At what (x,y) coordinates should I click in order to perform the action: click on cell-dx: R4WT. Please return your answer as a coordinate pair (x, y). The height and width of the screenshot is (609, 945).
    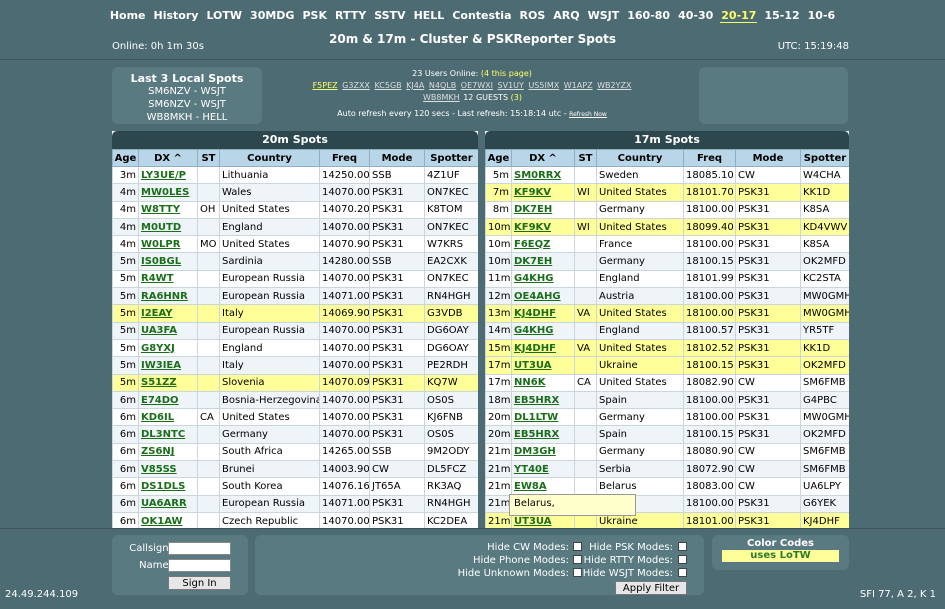
    Looking at the image, I should click on (168, 279).